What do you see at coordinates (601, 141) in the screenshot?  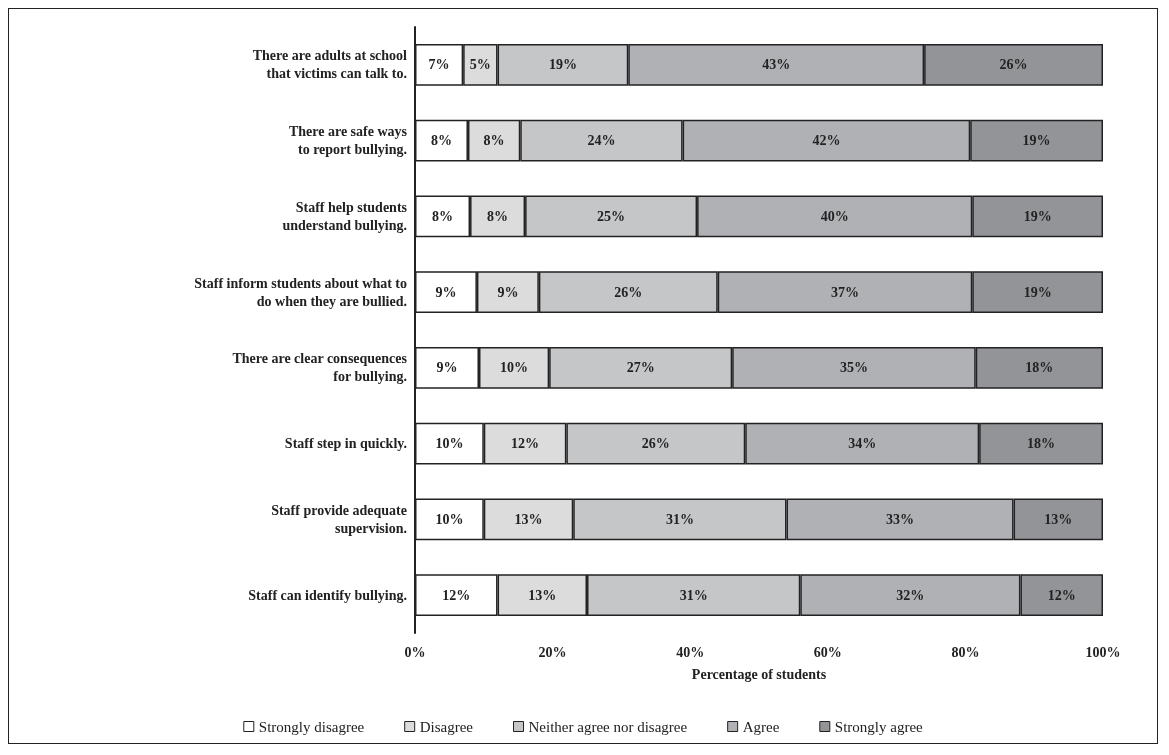 I see `data-label: 24%` at bounding box center [601, 141].